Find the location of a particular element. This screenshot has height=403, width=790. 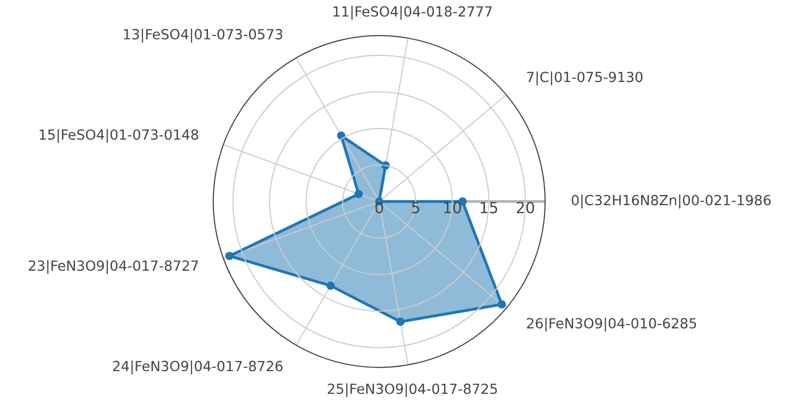

y-tick-label: 15 is located at coordinates (489, 208).